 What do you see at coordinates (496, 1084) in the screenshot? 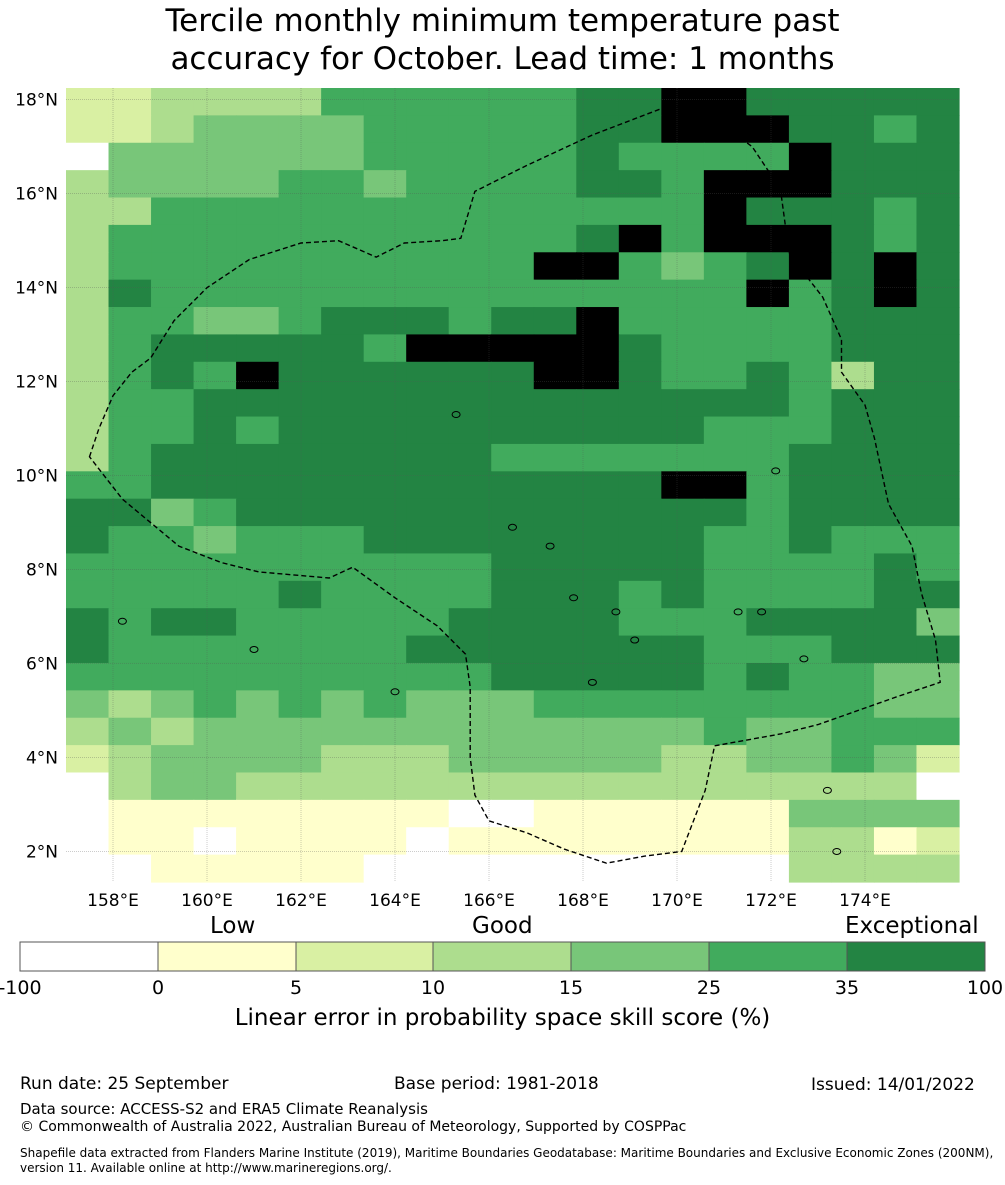
I see `base-period: Base period: 1981-2018` at bounding box center [496, 1084].